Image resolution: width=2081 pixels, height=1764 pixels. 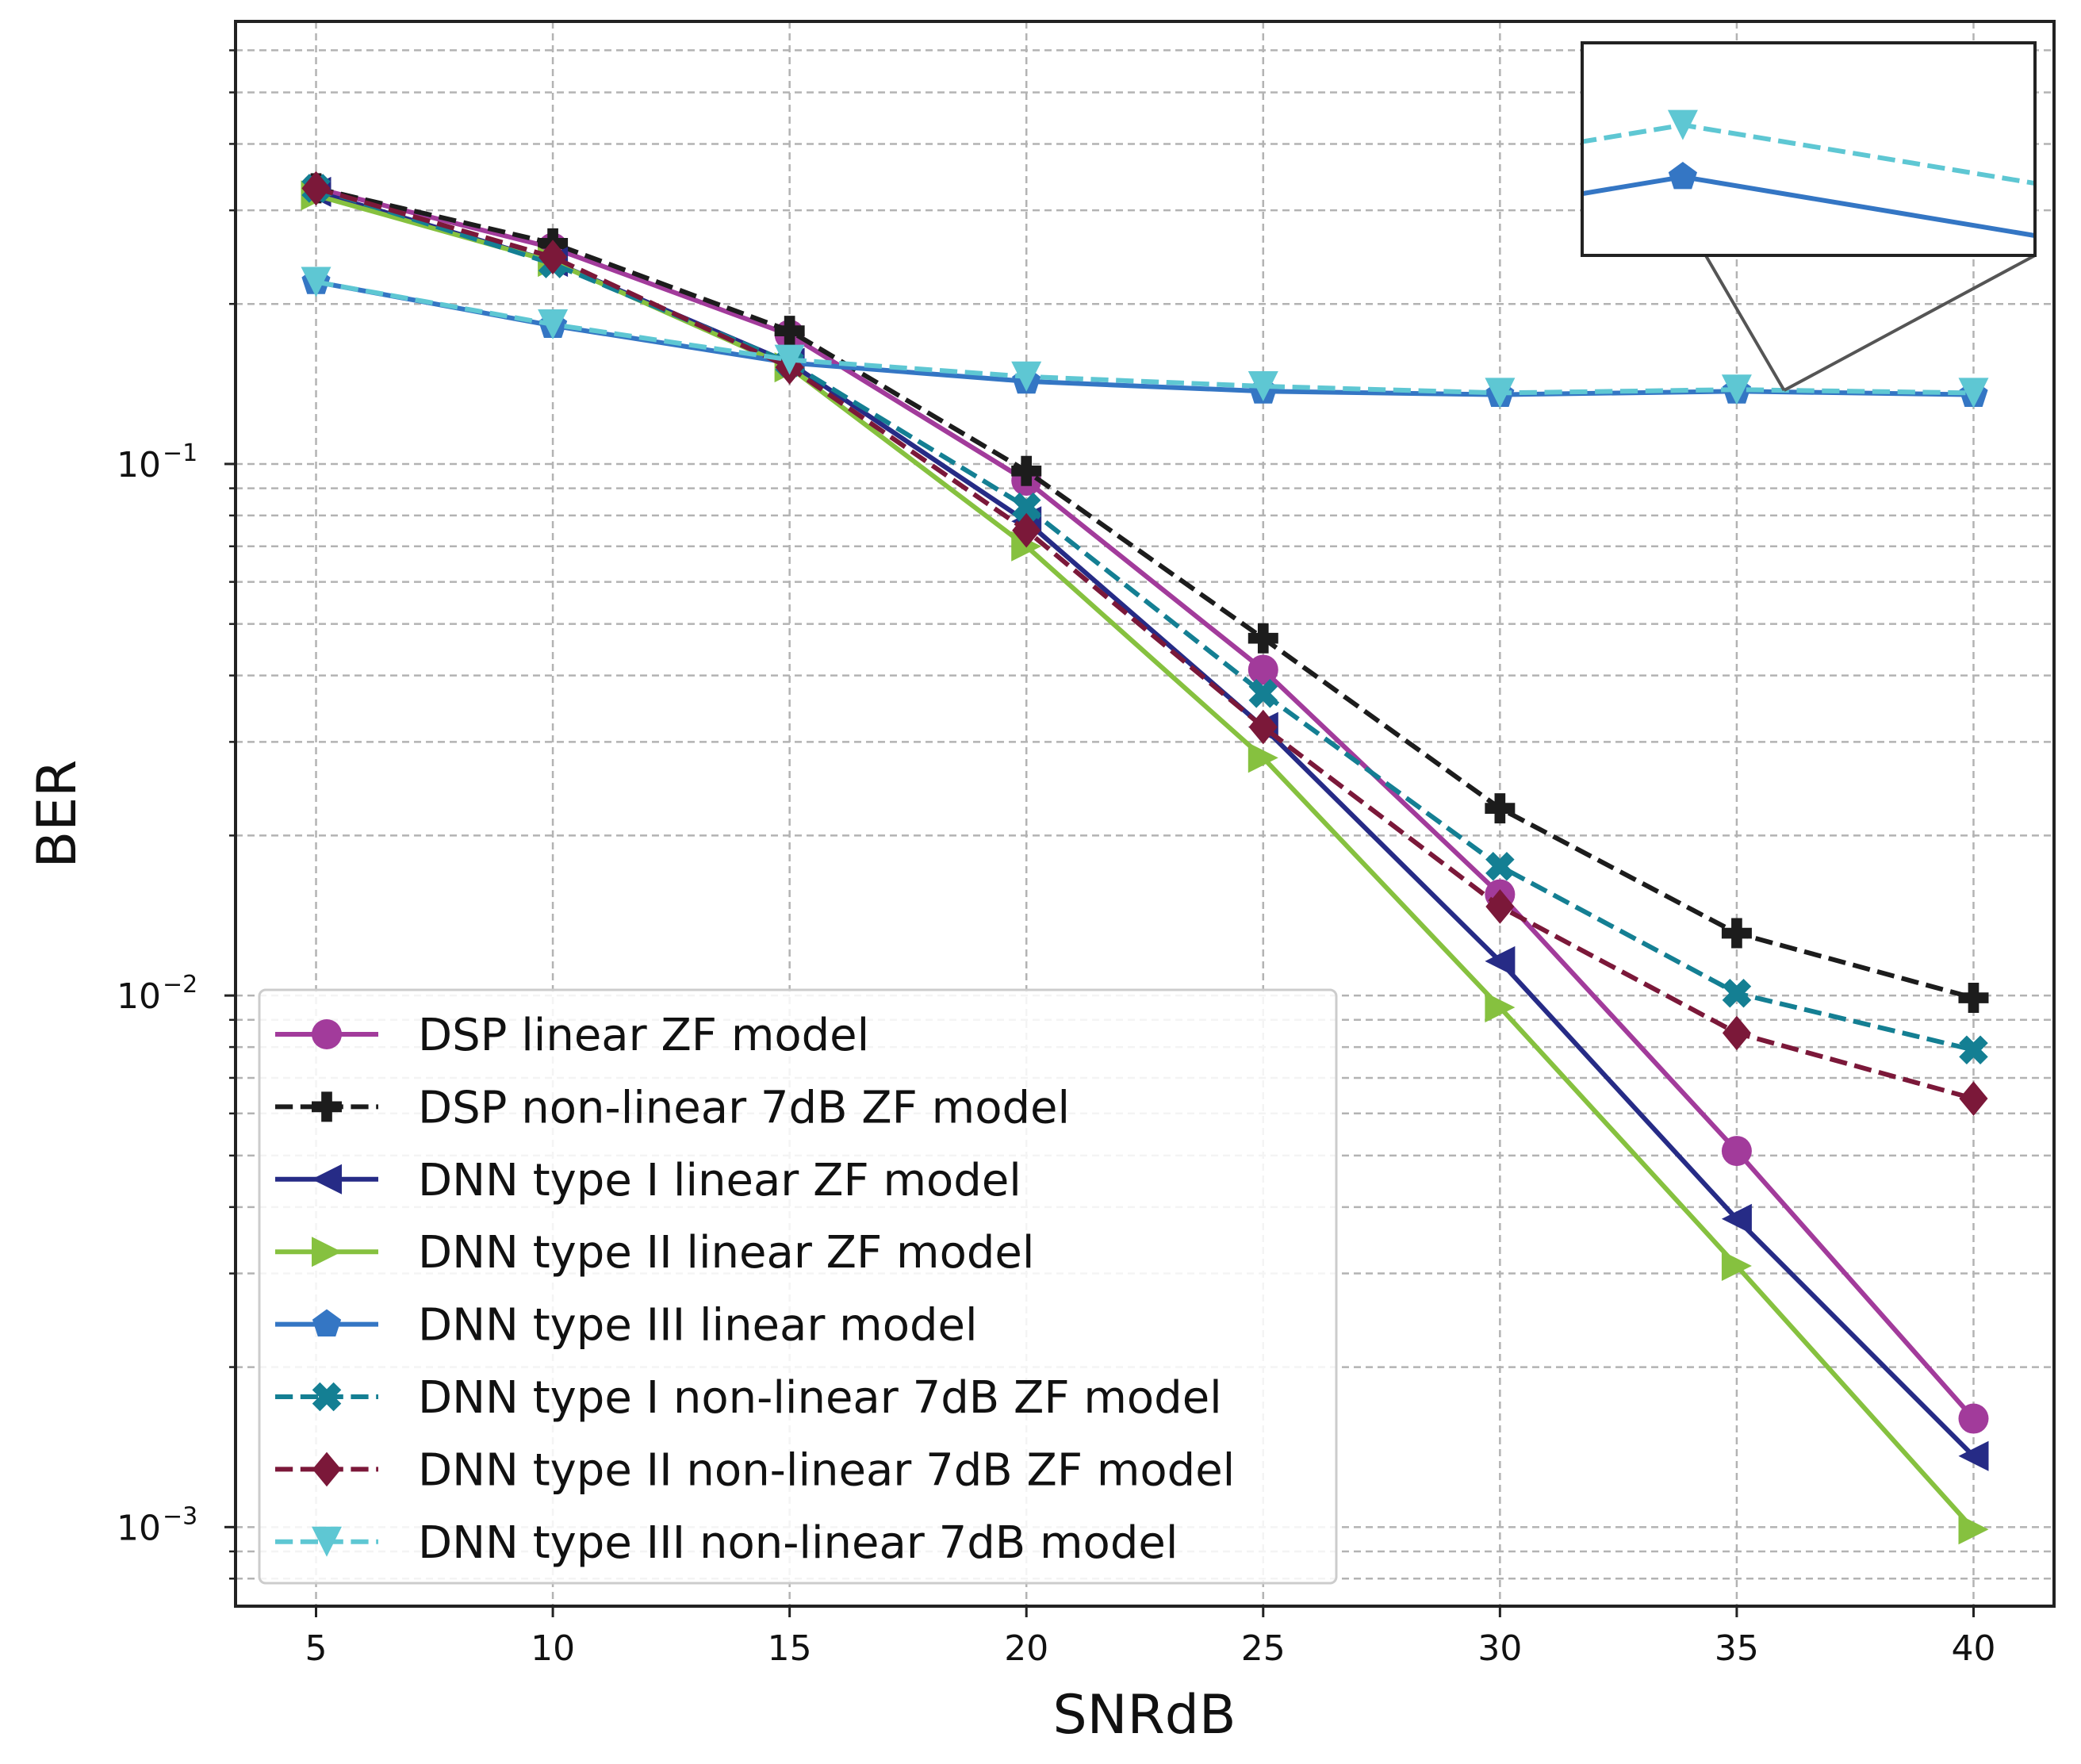 What do you see at coordinates (726, 1253) in the screenshot?
I see `legend-label: DNN type II linear ZF model` at bounding box center [726, 1253].